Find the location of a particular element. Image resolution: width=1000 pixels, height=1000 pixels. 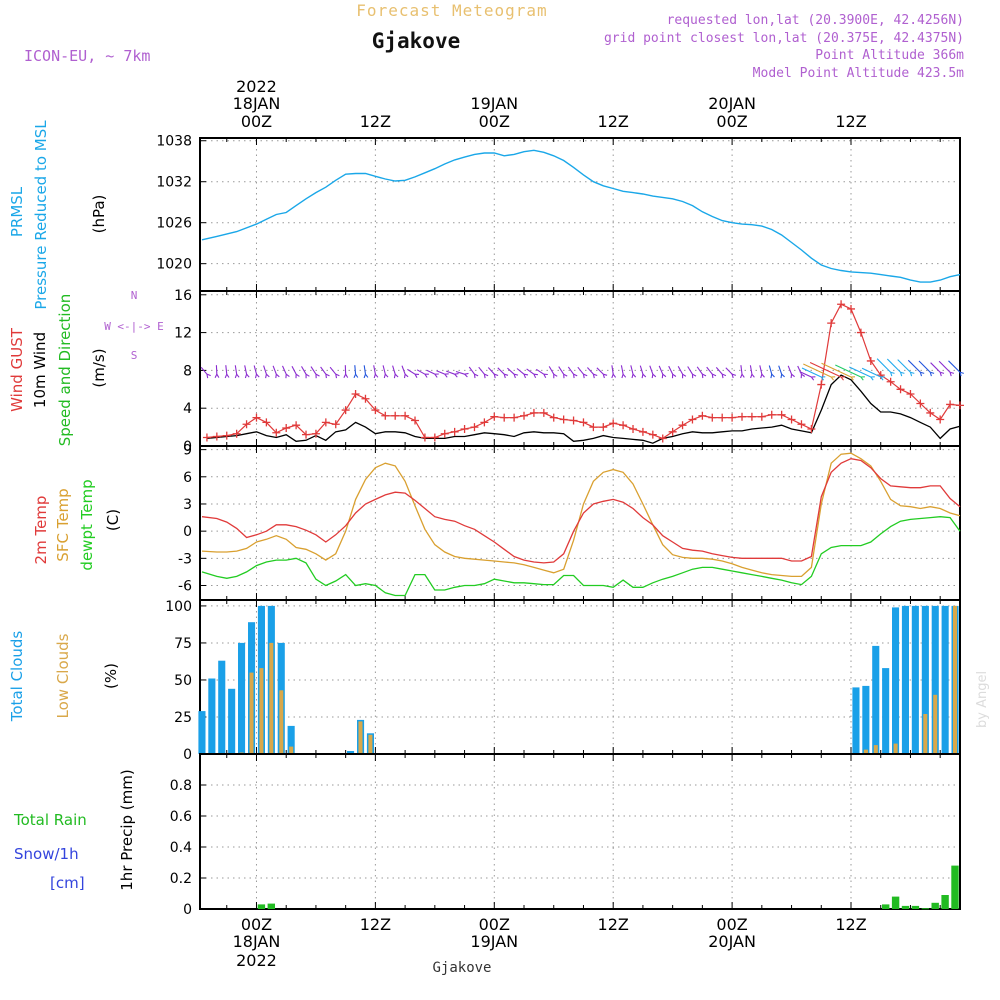

compass-rose: N W <-|-> E S is located at coordinates (134, 325).